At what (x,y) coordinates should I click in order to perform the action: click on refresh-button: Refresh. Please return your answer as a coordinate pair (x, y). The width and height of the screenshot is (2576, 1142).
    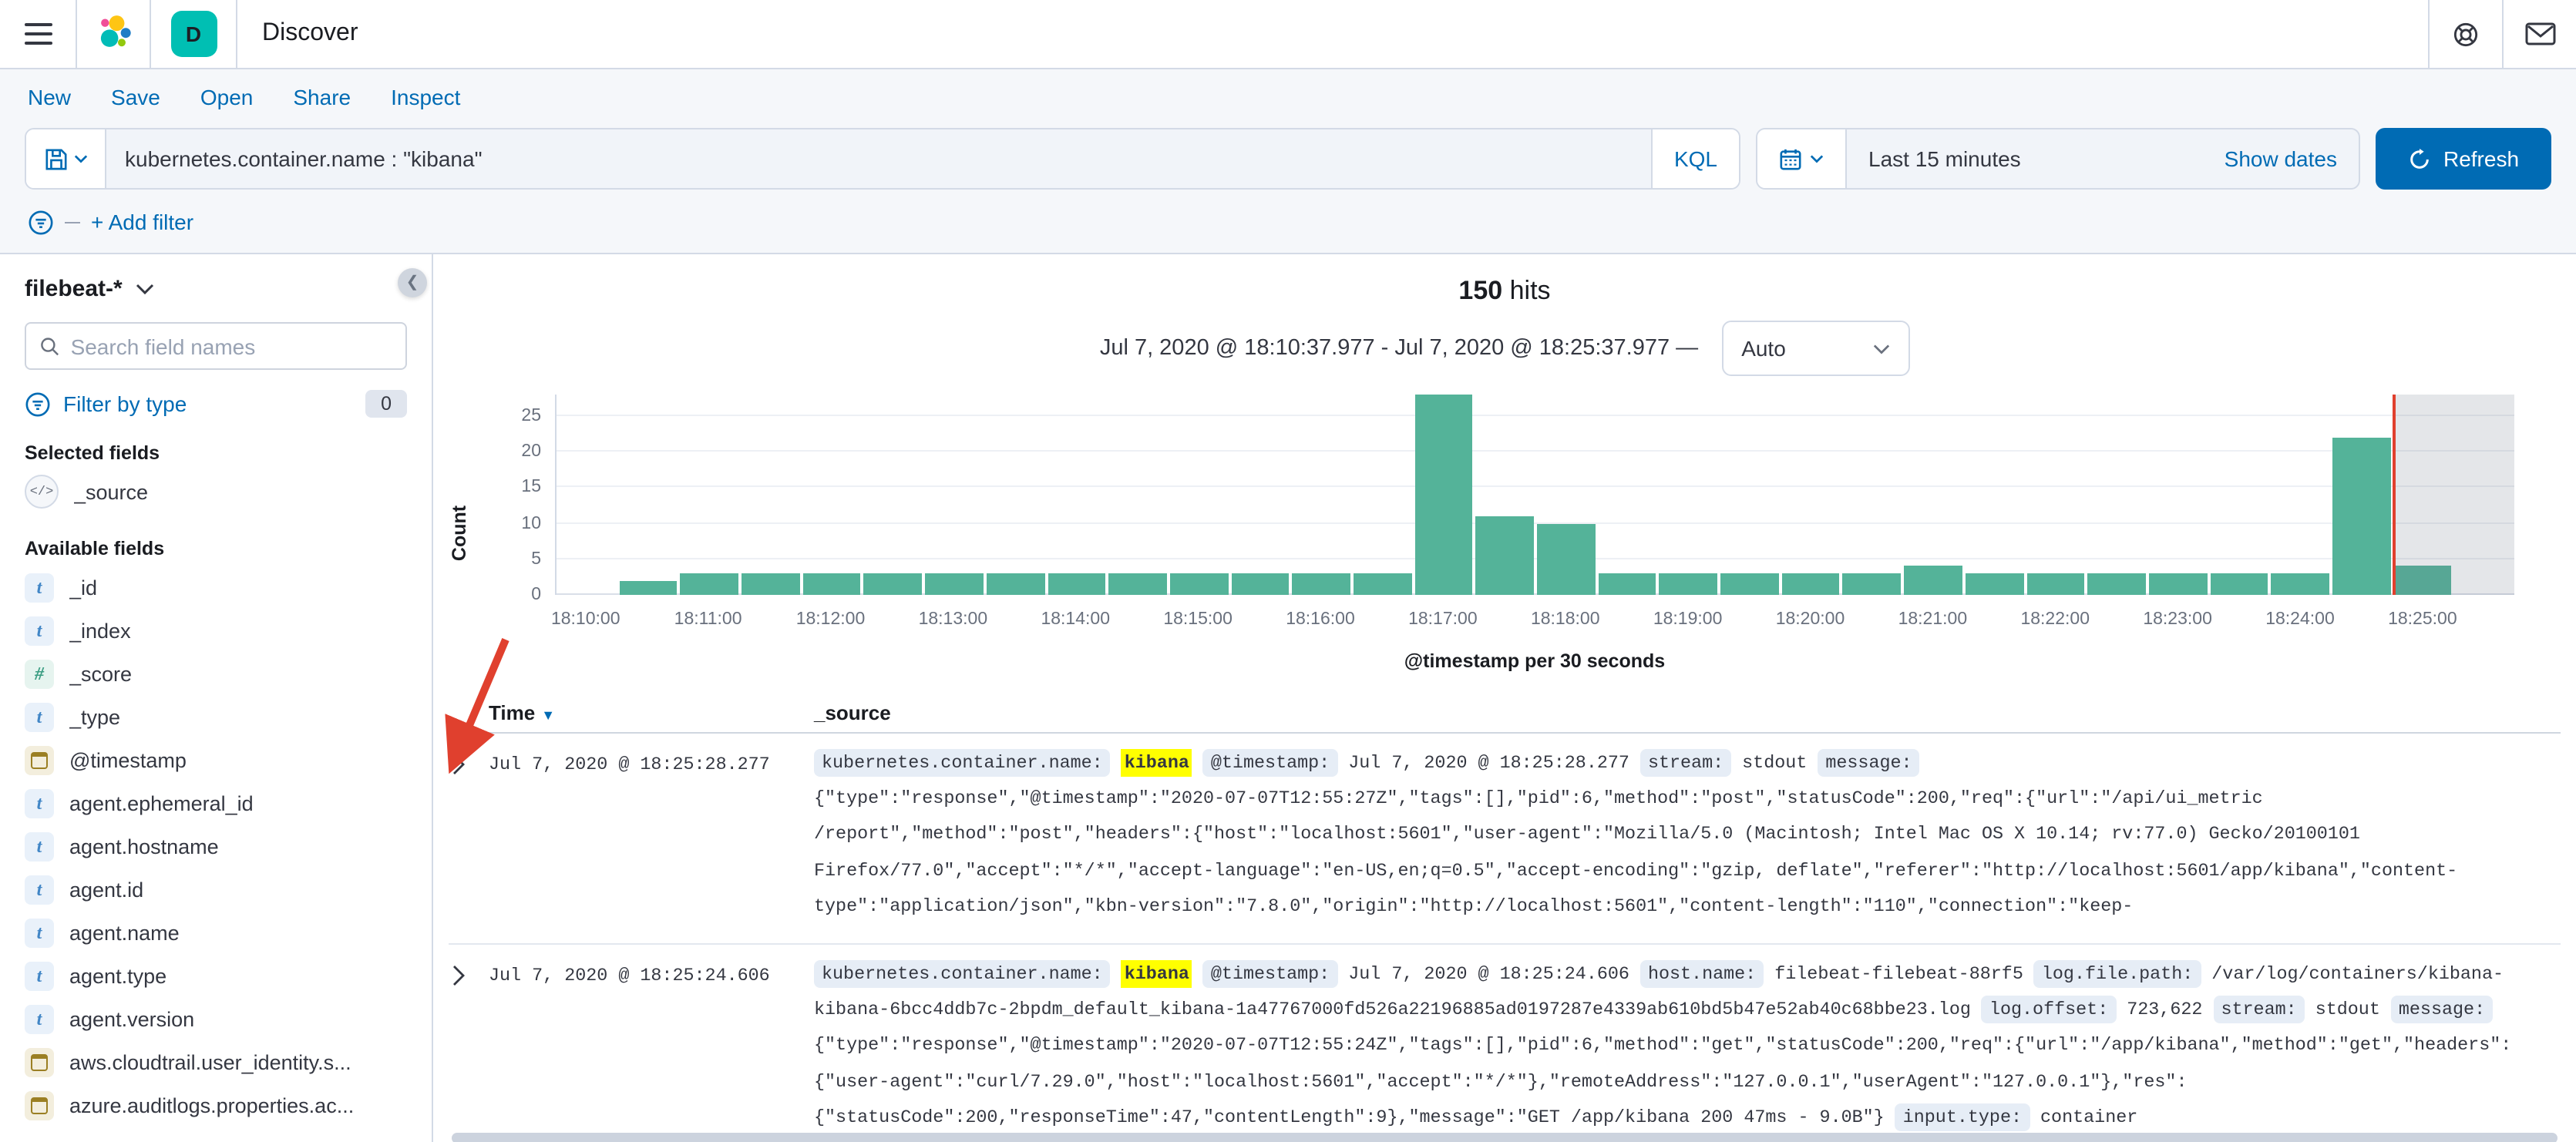
    Looking at the image, I should click on (2463, 159).